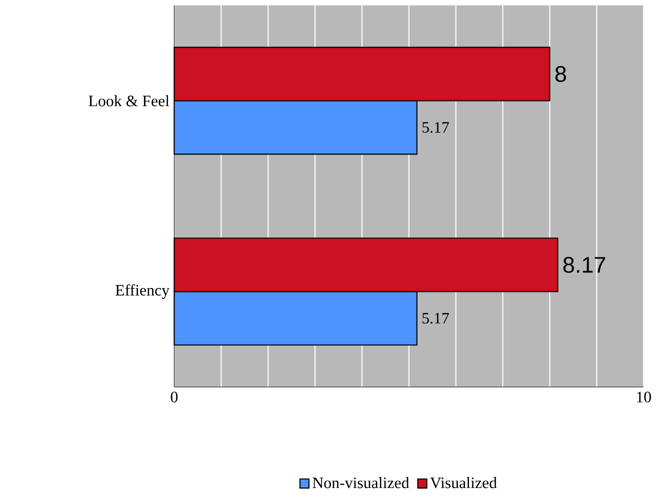 Image resolution: width=656 pixels, height=497 pixels. I want to click on y-tick-label: Effiency, so click(143, 291).